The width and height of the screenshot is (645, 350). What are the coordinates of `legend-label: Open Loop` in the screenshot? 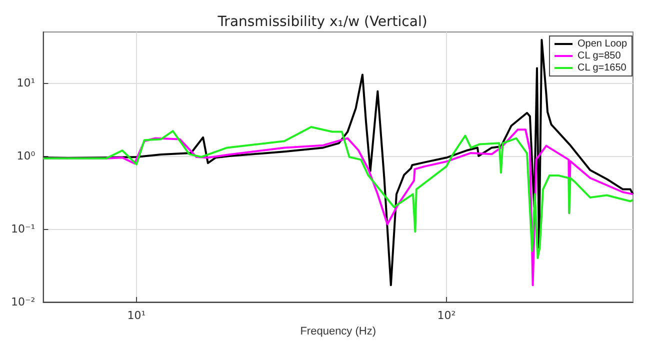 It's located at (603, 44).